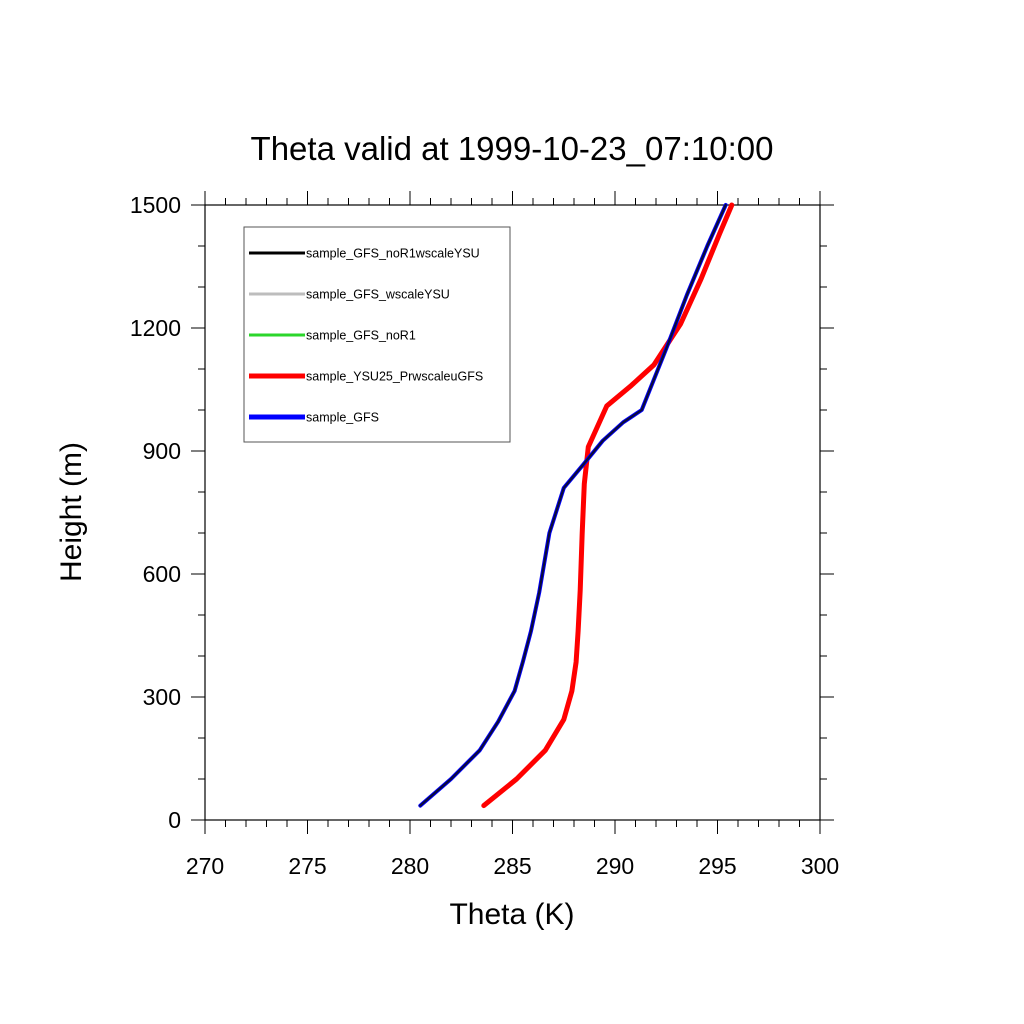 Image resolution: width=1024 pixels, height=1024 pixels. I want to click on legend-label-1: sample_GFS_wscaleYSU, so click(378, 295).